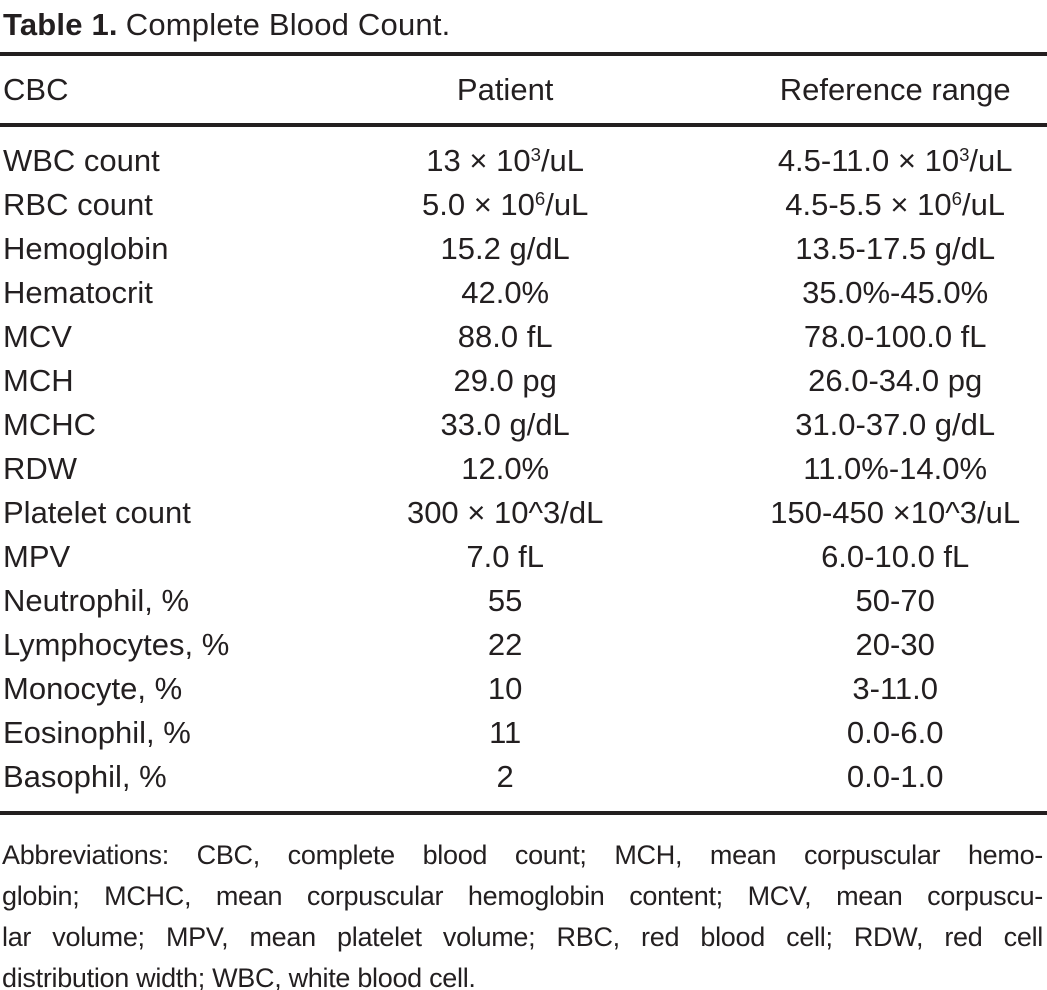  What do you see at coordinates (895, 336) in the screenshot?
I see `reference-value: 78.0-100.0 fL` at bounding box center [895, 336].